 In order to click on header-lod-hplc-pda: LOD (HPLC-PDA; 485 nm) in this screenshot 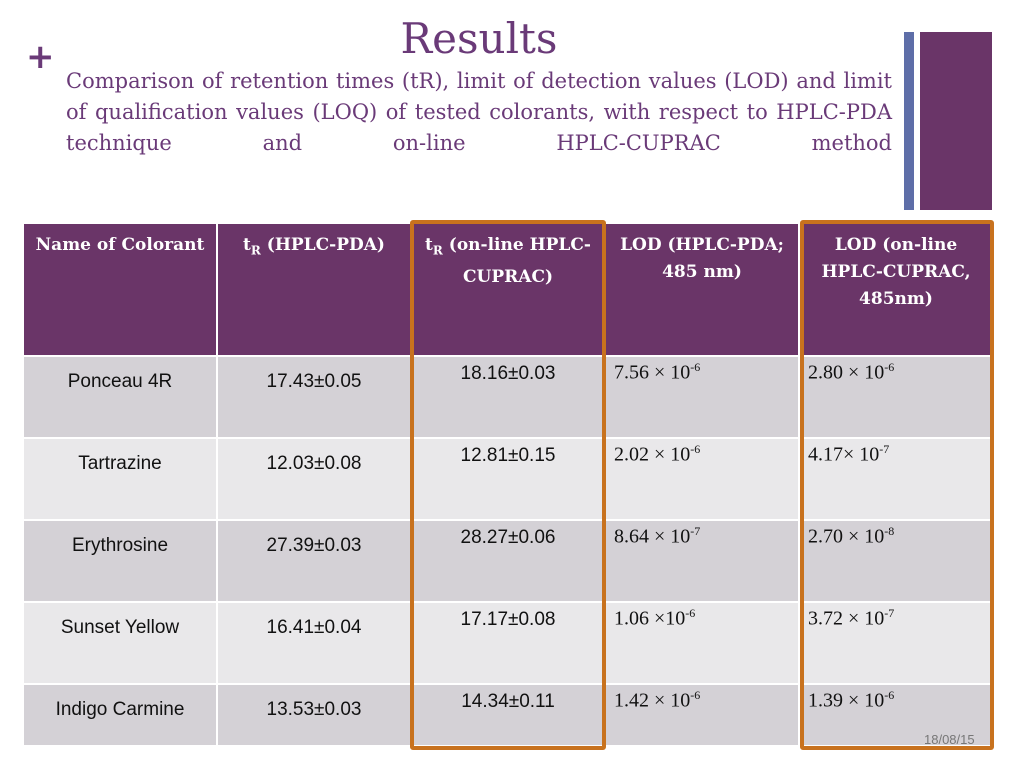, I will do `click(702, 289)`.